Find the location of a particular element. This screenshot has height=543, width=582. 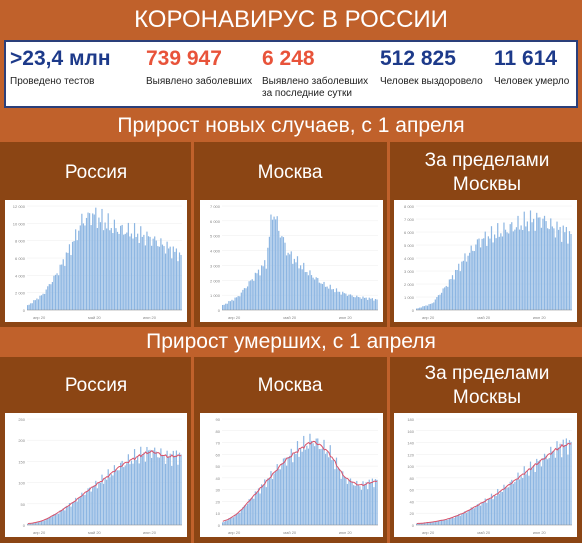

y-tick-label: 120 is located at coordinates (410, 454).